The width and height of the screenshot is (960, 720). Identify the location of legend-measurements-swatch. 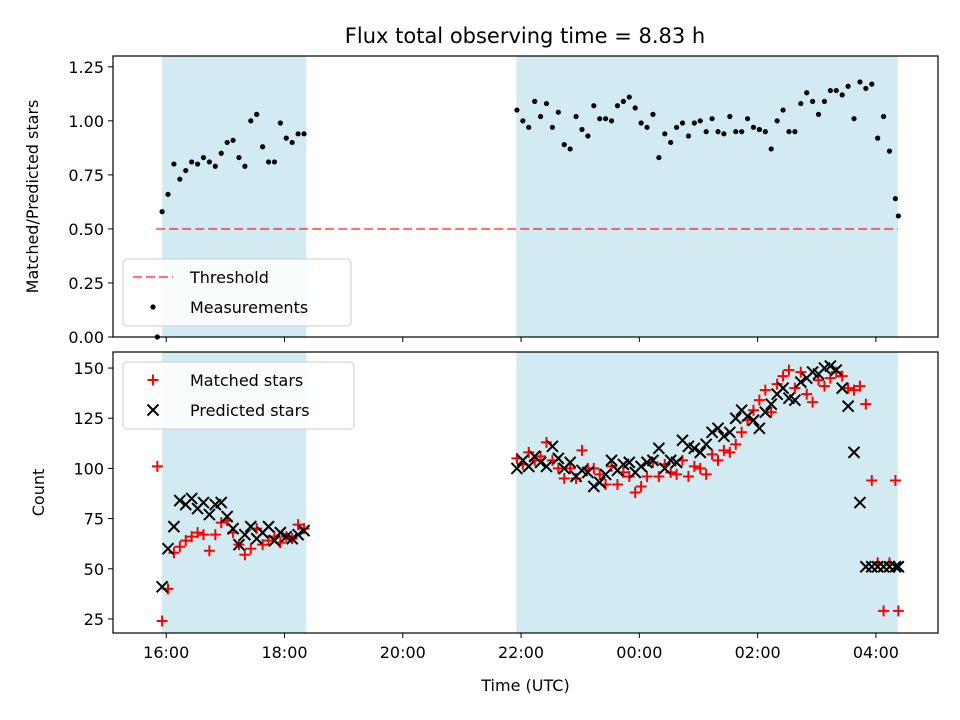
(153, 307).